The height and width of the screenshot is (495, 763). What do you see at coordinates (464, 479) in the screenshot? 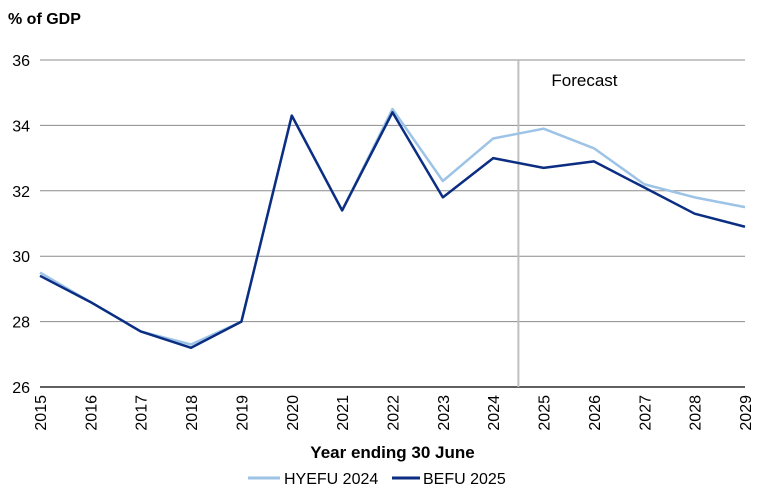
I see `legend-label-befu-2025: BEFU 2025` at bounding box center [464, 479].